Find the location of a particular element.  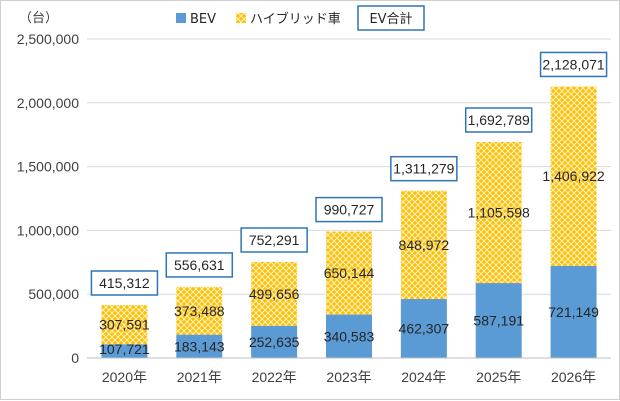

legend-label-hybrid: ハイブリッド車 is located at coordinates (295, 19).